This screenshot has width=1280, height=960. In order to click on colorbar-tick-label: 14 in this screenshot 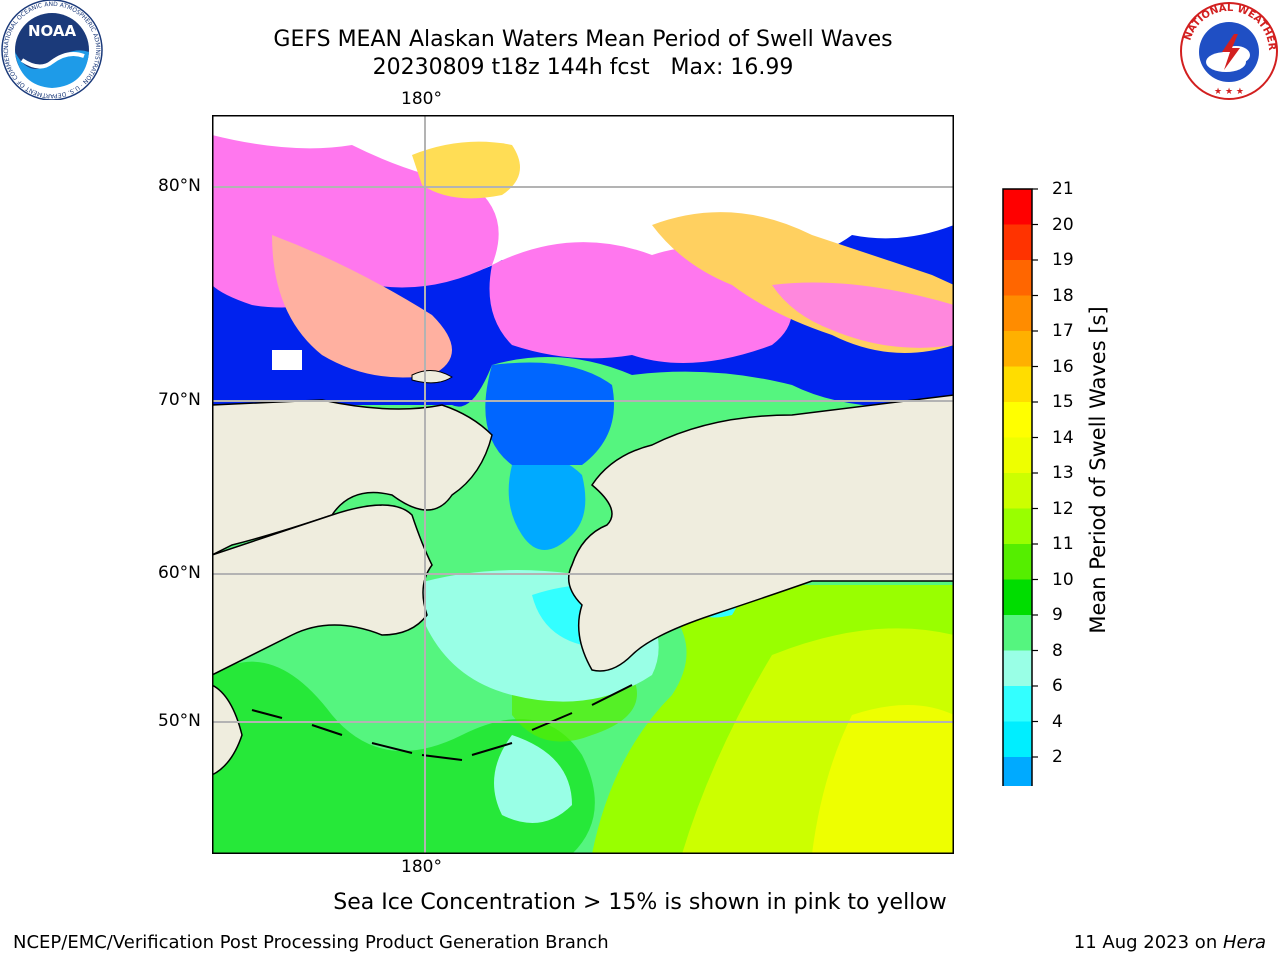, I will do `click(1063, 437)`.